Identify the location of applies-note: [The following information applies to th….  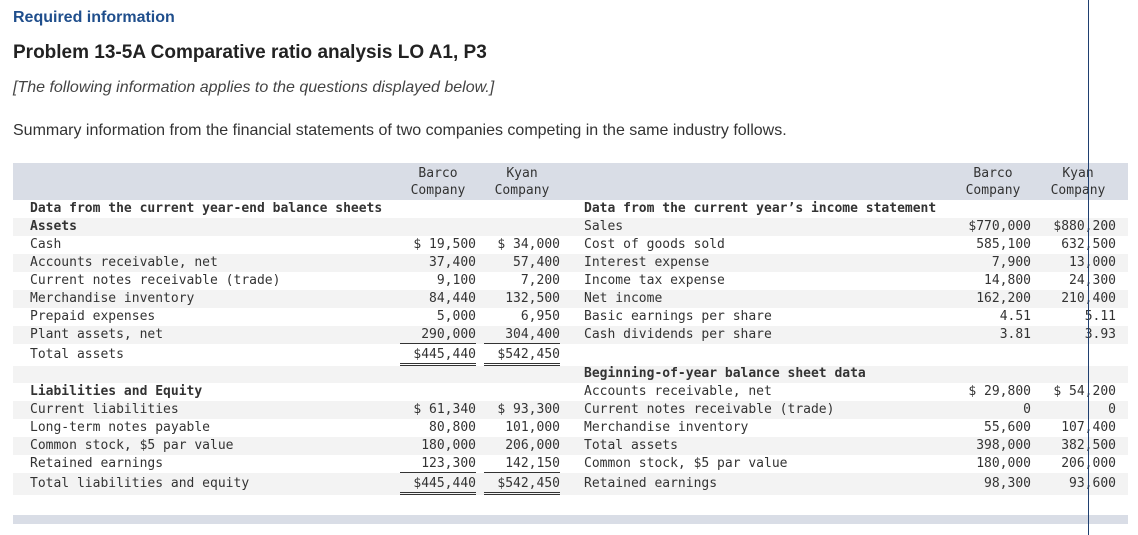
(254, 87).